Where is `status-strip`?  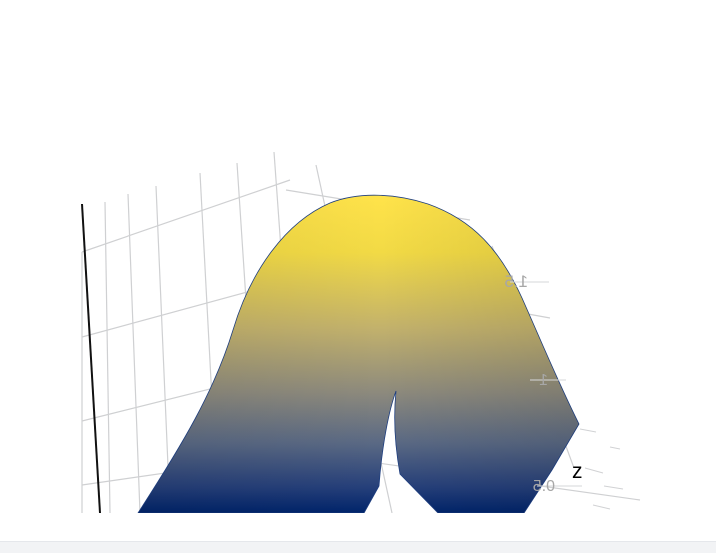
status-strip is located at coordinates (358, 547).